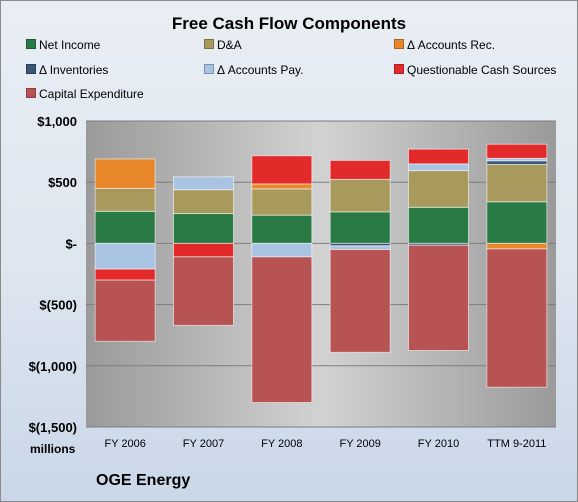  What do you see at coordinates (516, 444) in the screenshot?
I see `x-tick-label: TTM 9-2011` at bounding box center [516, 444].